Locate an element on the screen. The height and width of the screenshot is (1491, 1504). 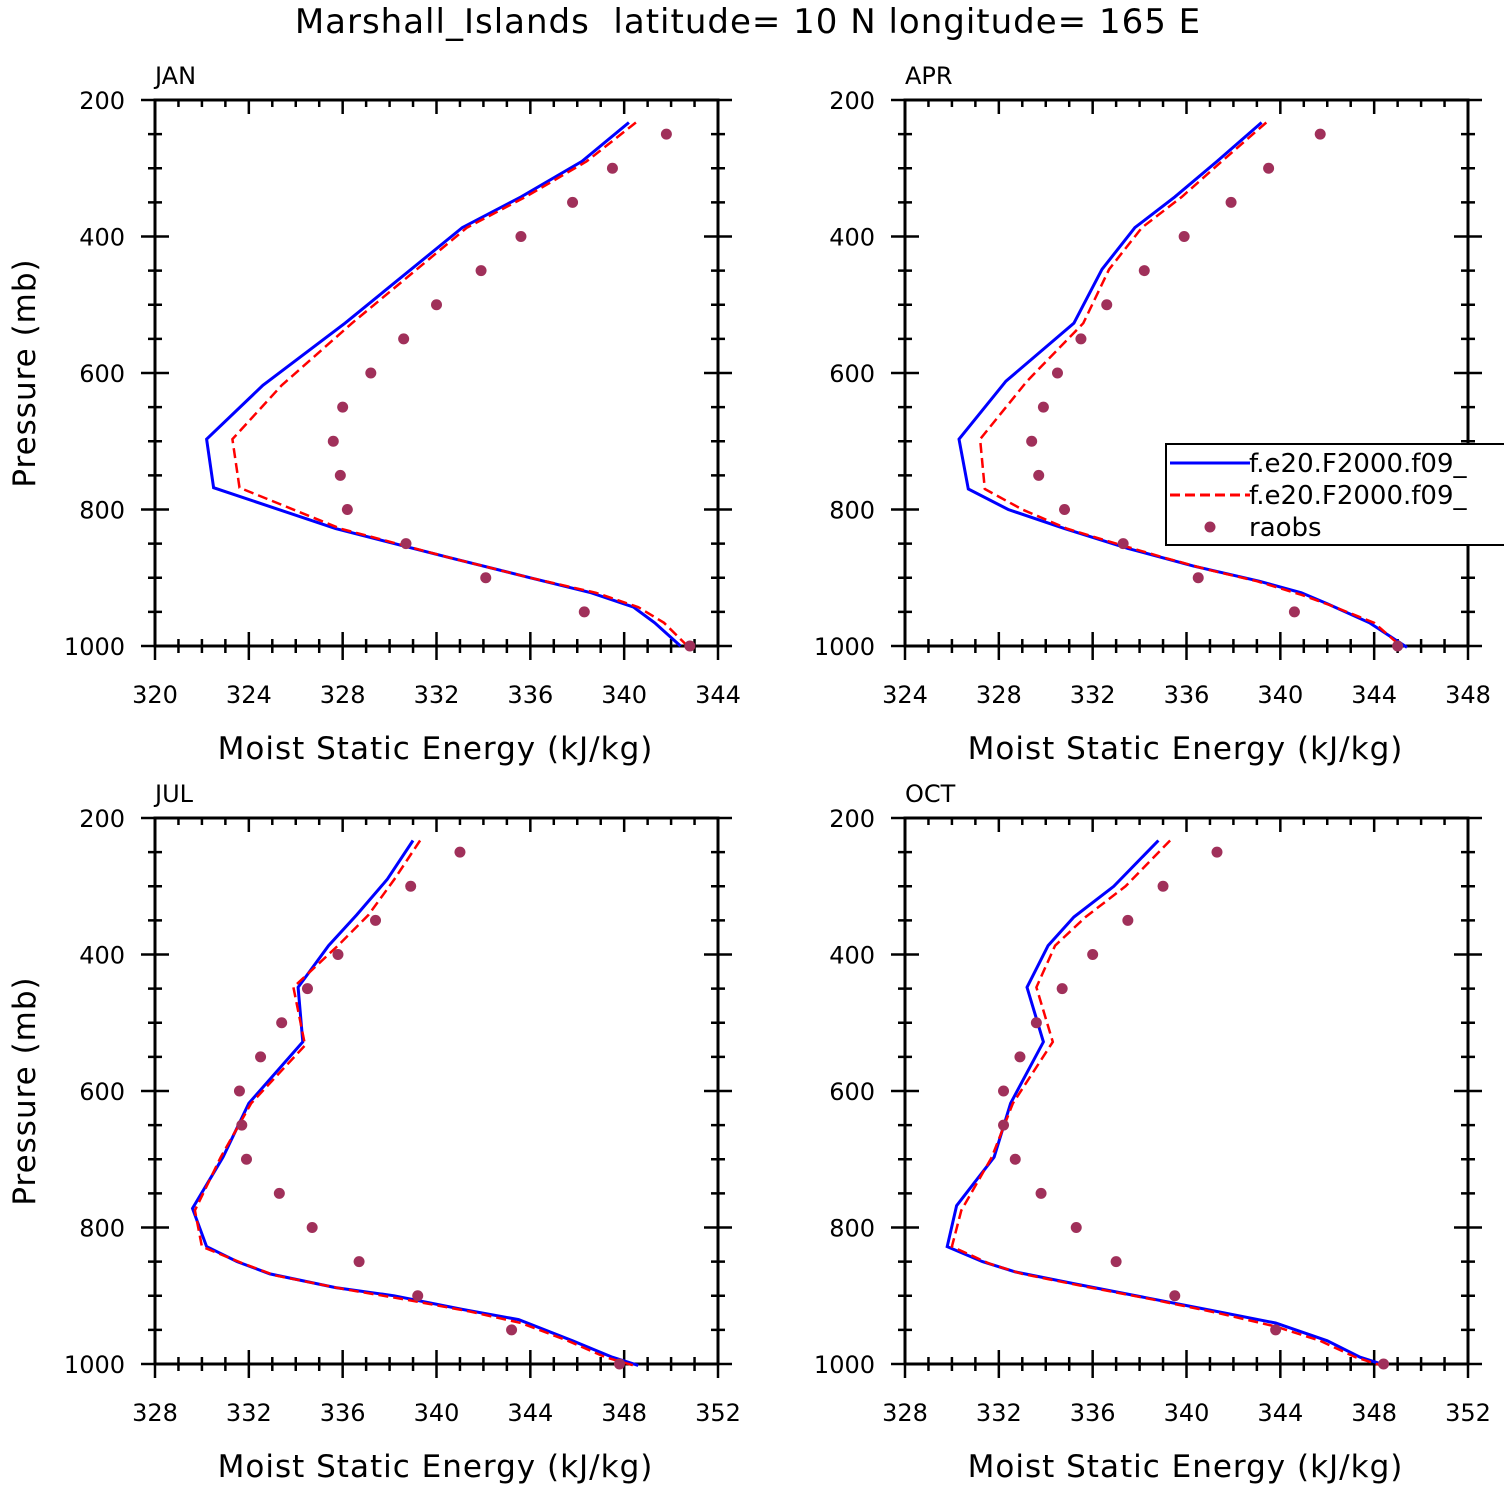
y-tick-label: 1000 is located at coordinates (94, 647).